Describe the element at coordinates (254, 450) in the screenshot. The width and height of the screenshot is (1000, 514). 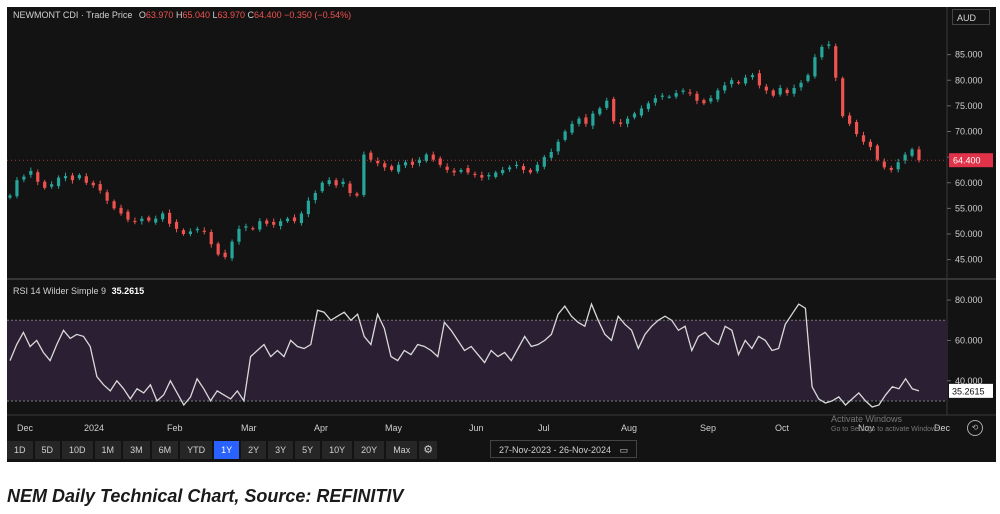
I see `range-button-2y: 2Y` at that location.